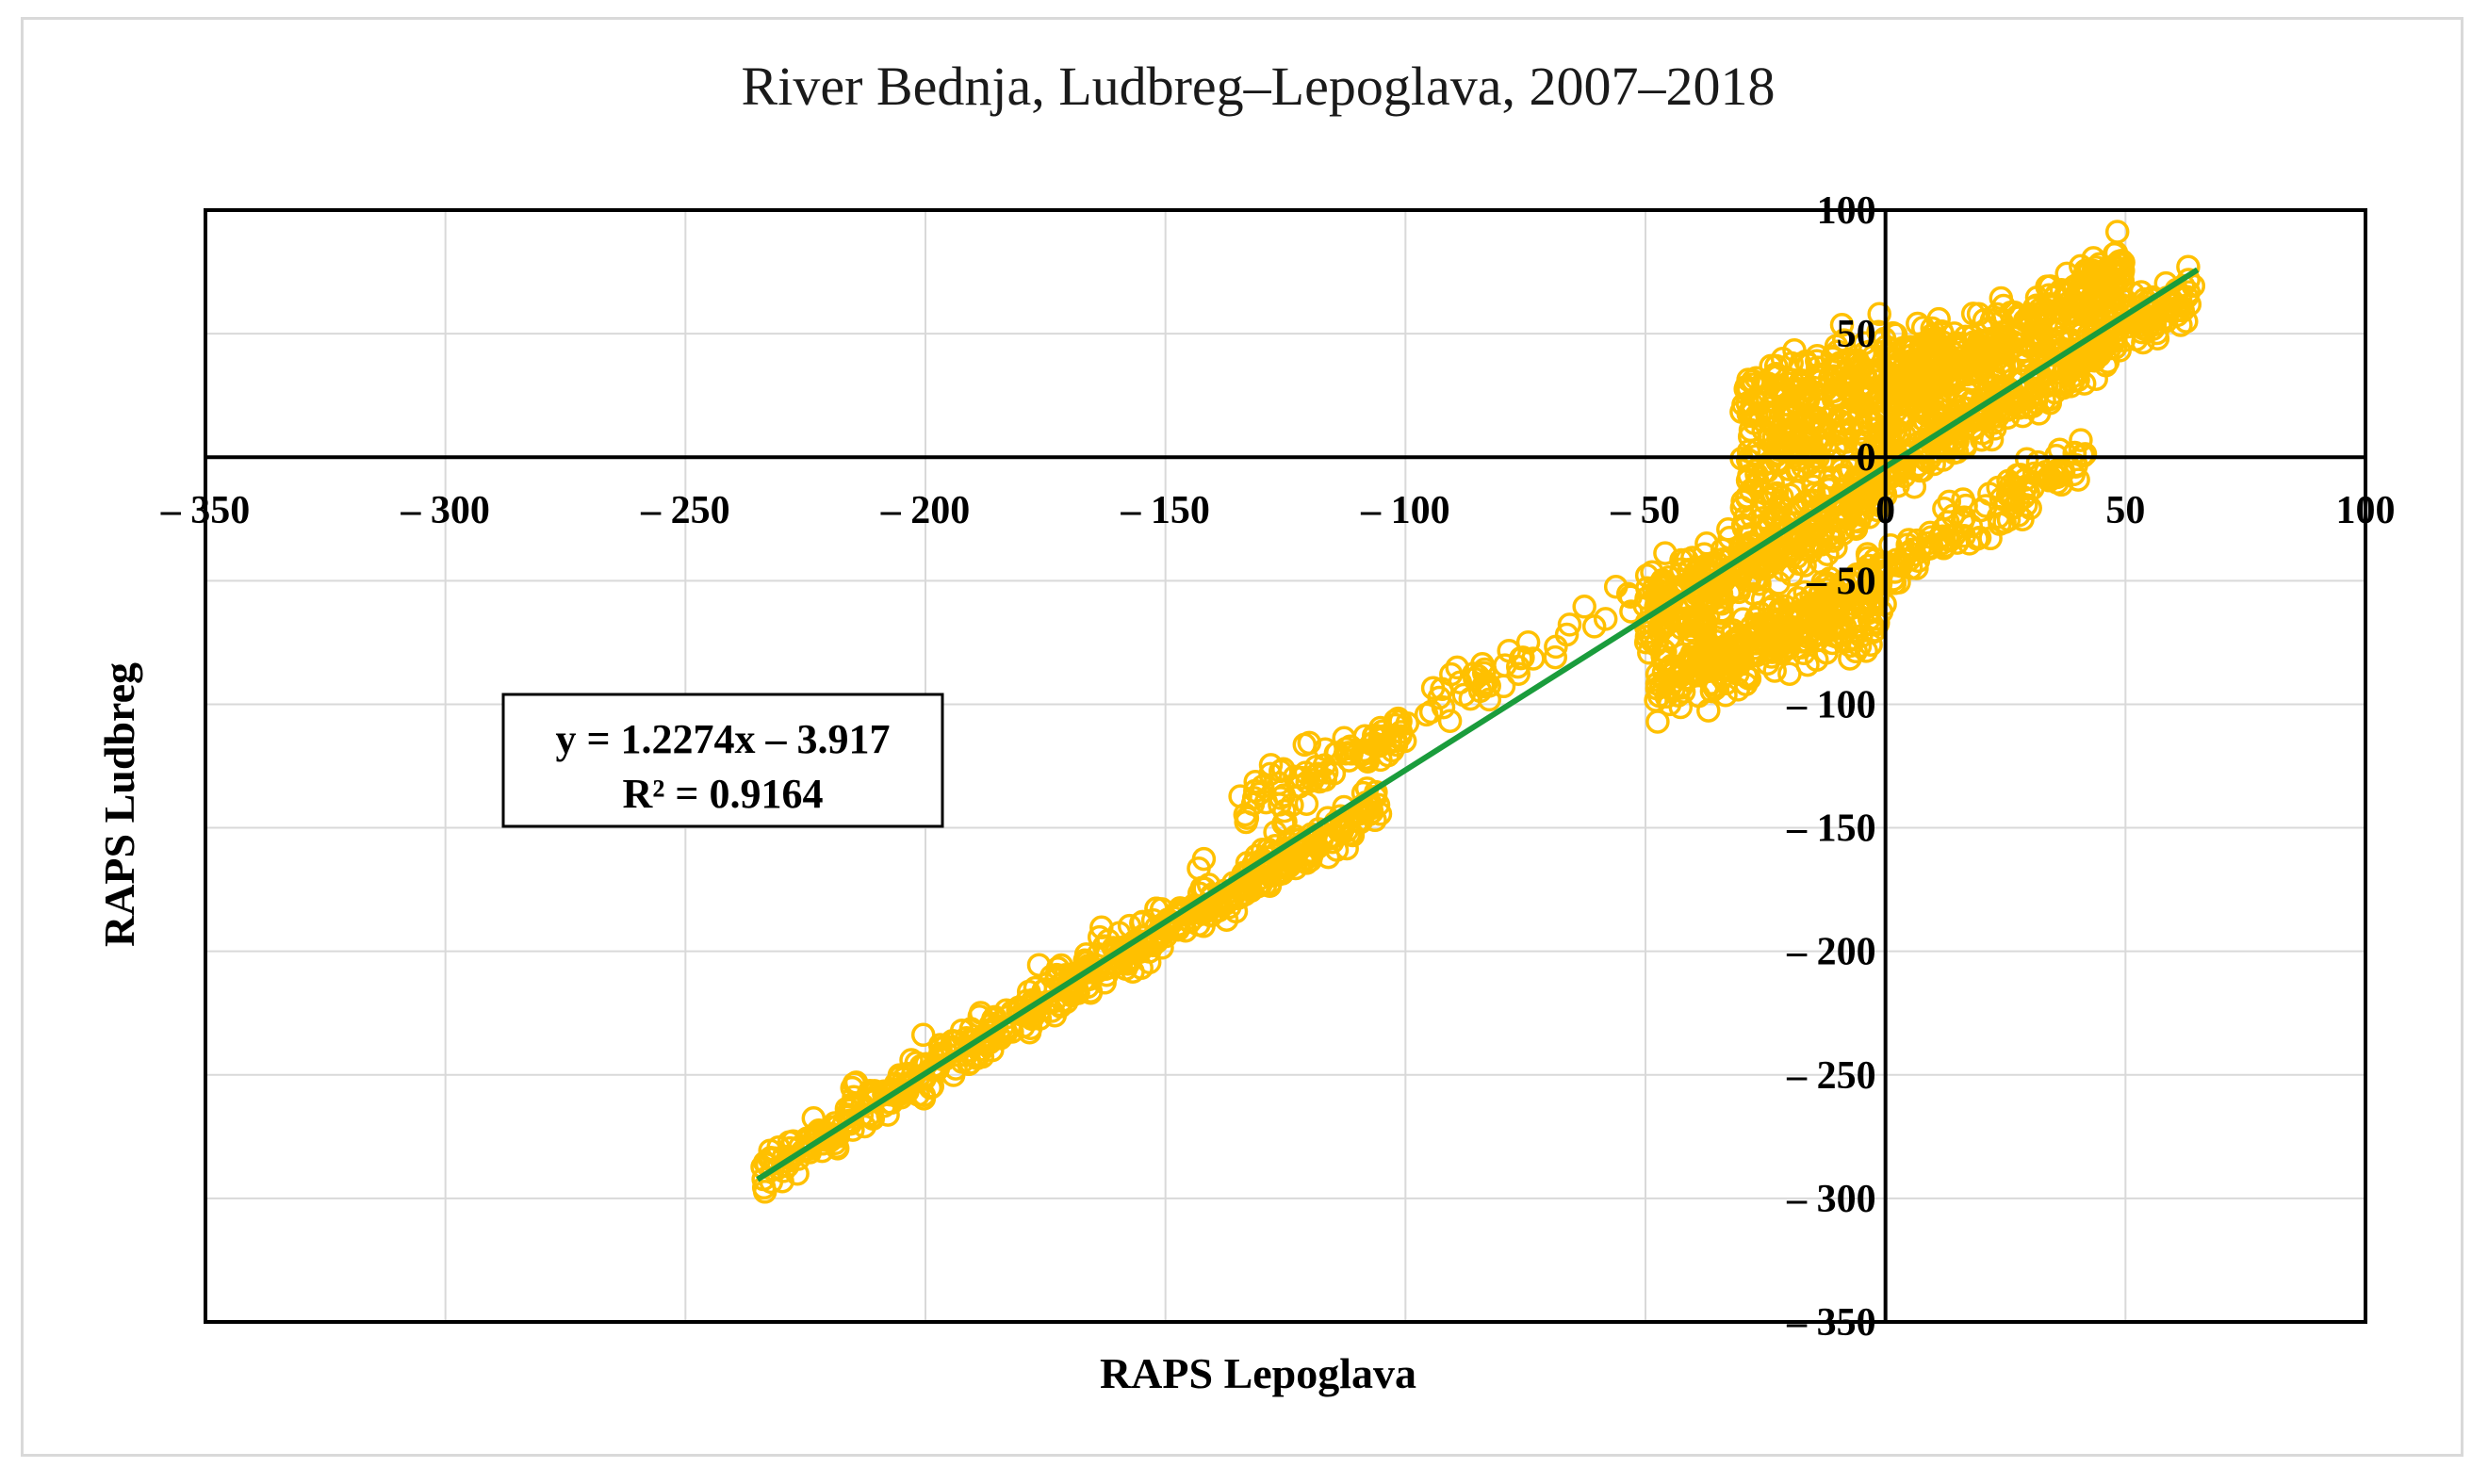 The image size is (2488, 1484). I want to click on x-tick-label: – 100, so click(1405, 510).